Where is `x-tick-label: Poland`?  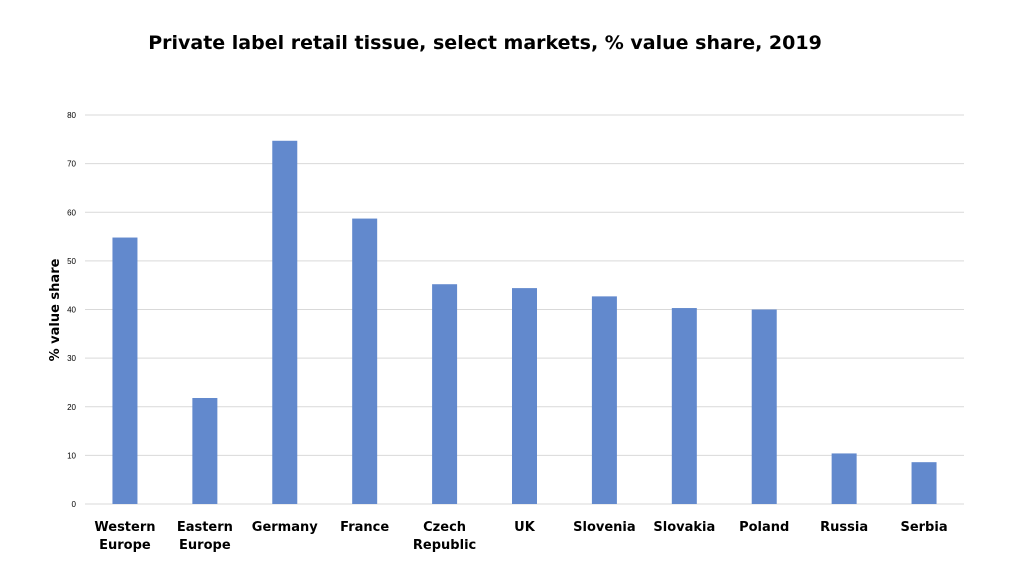
x-tick-label: Poland is located at coordinates (764, 527).